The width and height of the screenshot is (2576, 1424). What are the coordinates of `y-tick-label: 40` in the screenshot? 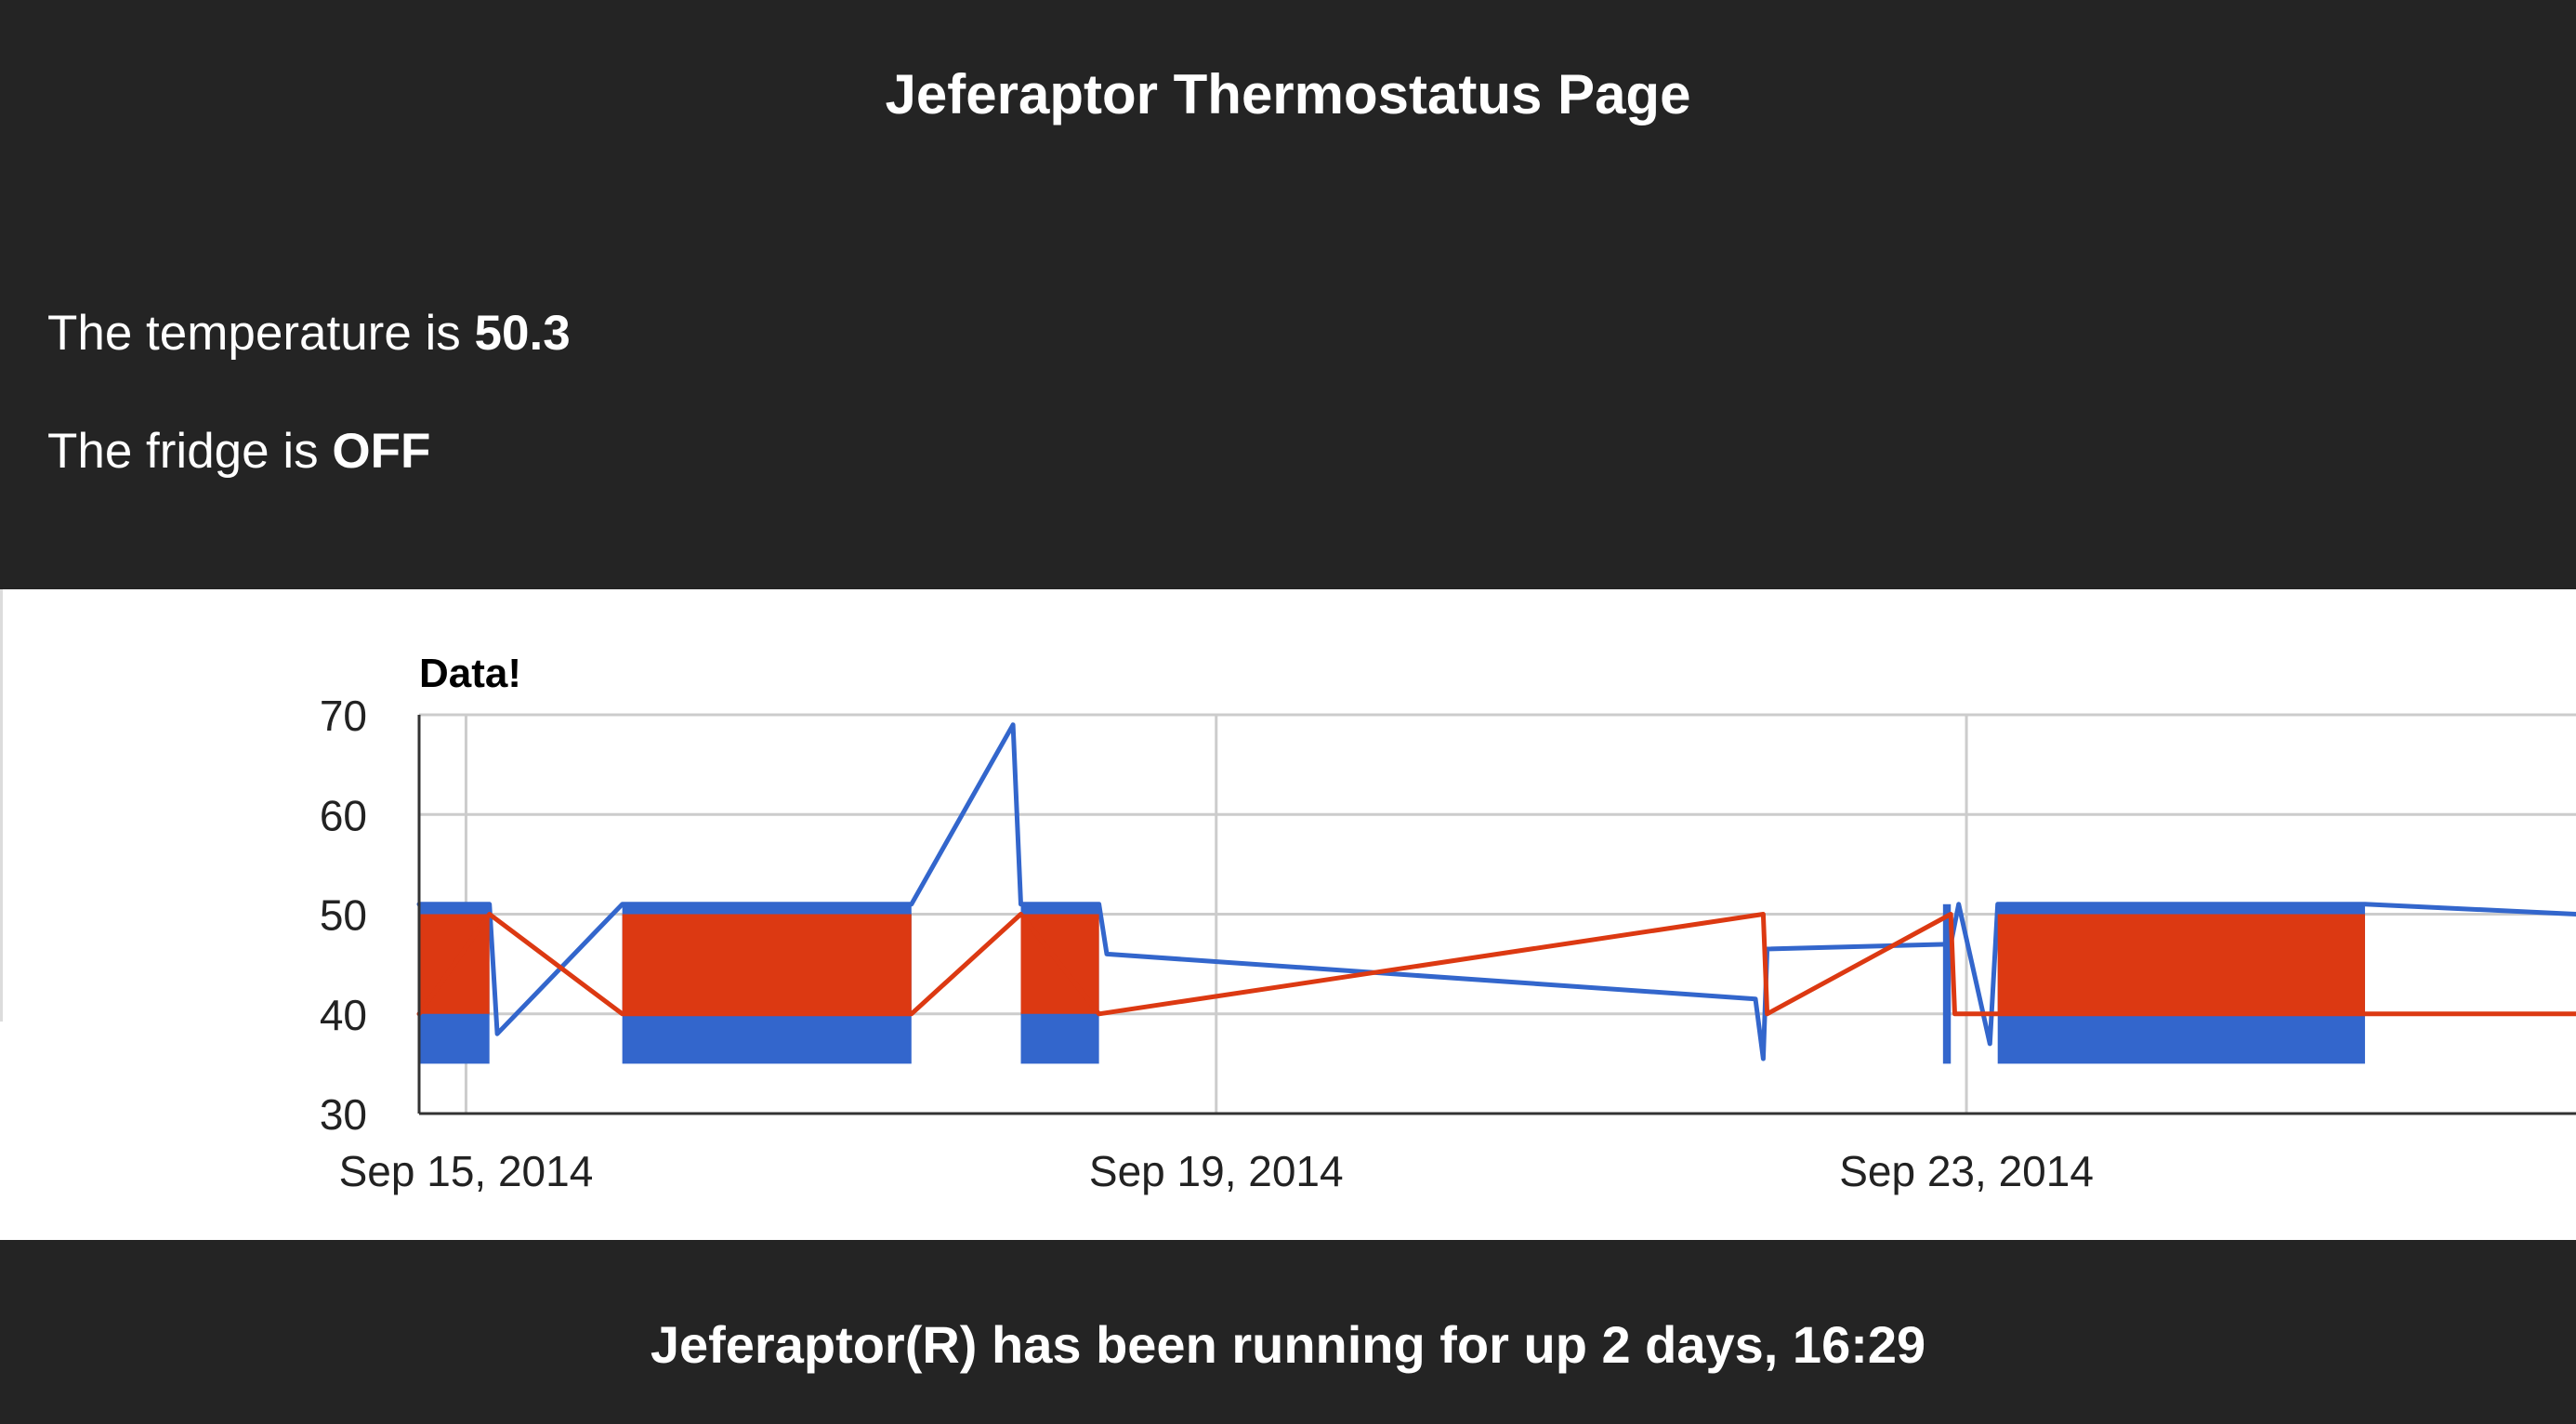 It's located at (343, 1015).